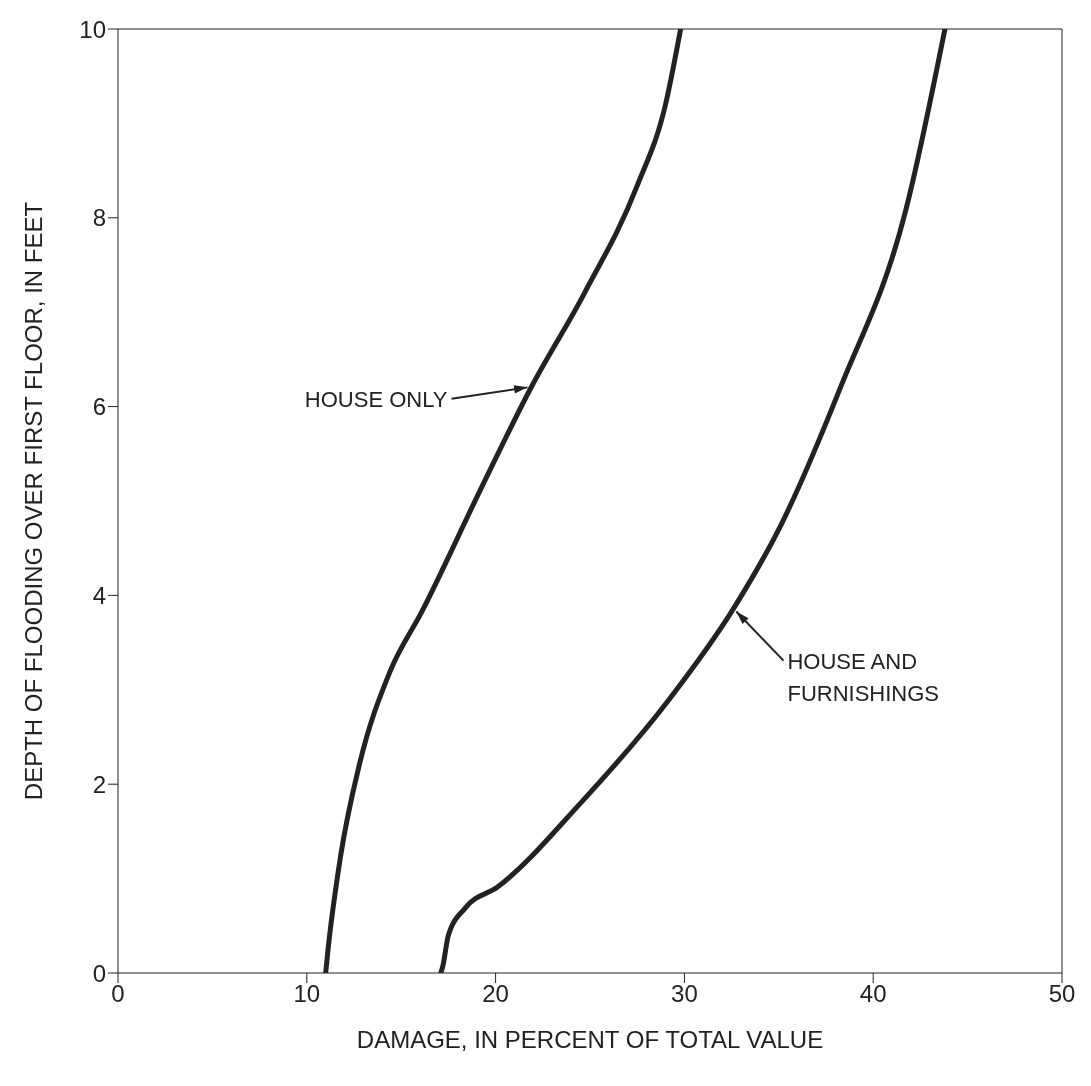  Describe the element at coordinates (684, 994) in the screenshot. I see `x-tick-label: 30` at that location.